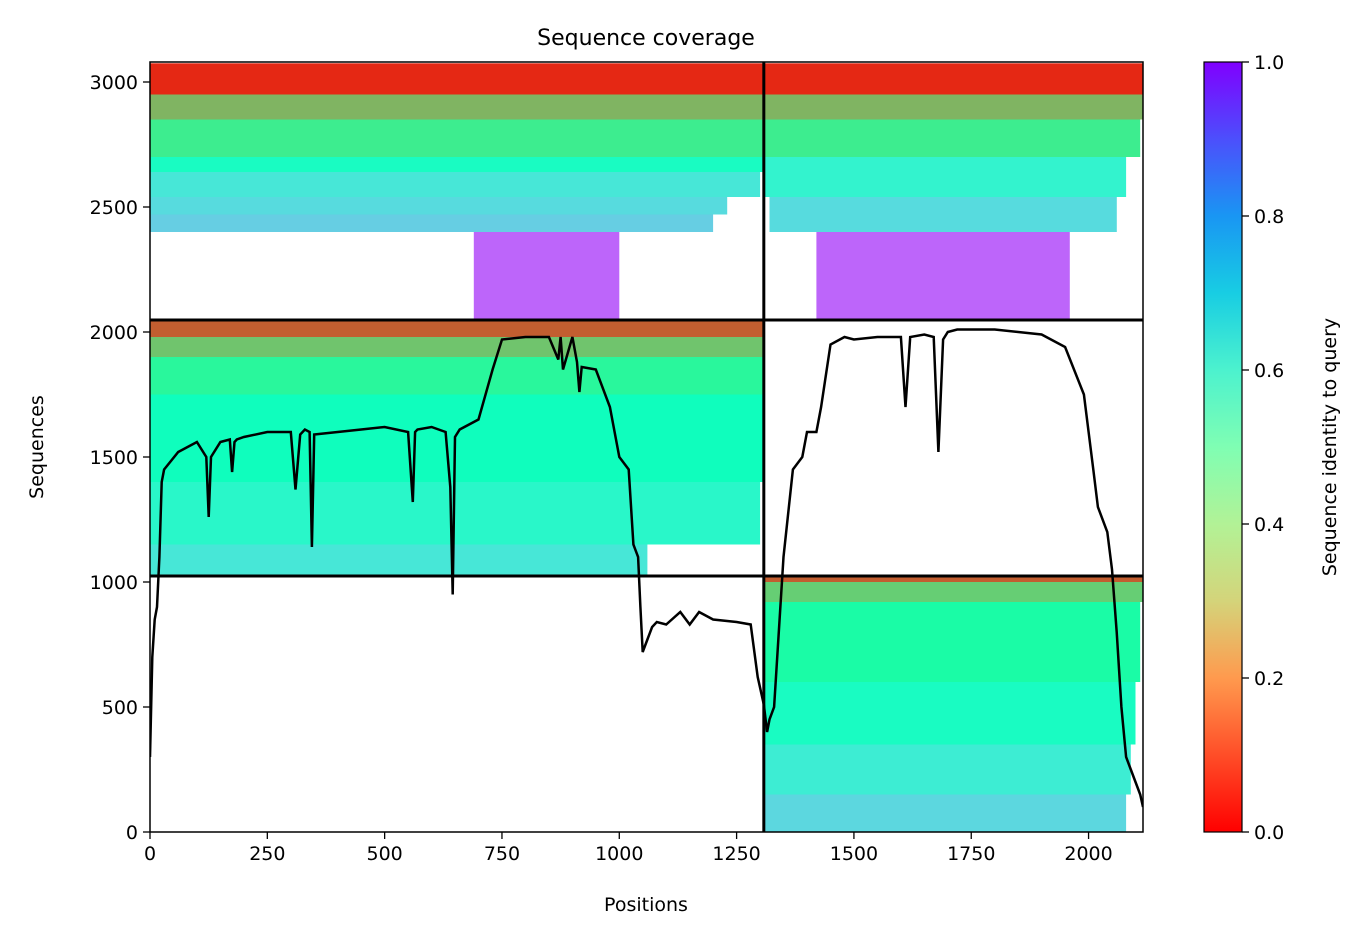 The image size is (1364, 943). I want to click on chart-title: Sequence coverage, so click(646, 38).